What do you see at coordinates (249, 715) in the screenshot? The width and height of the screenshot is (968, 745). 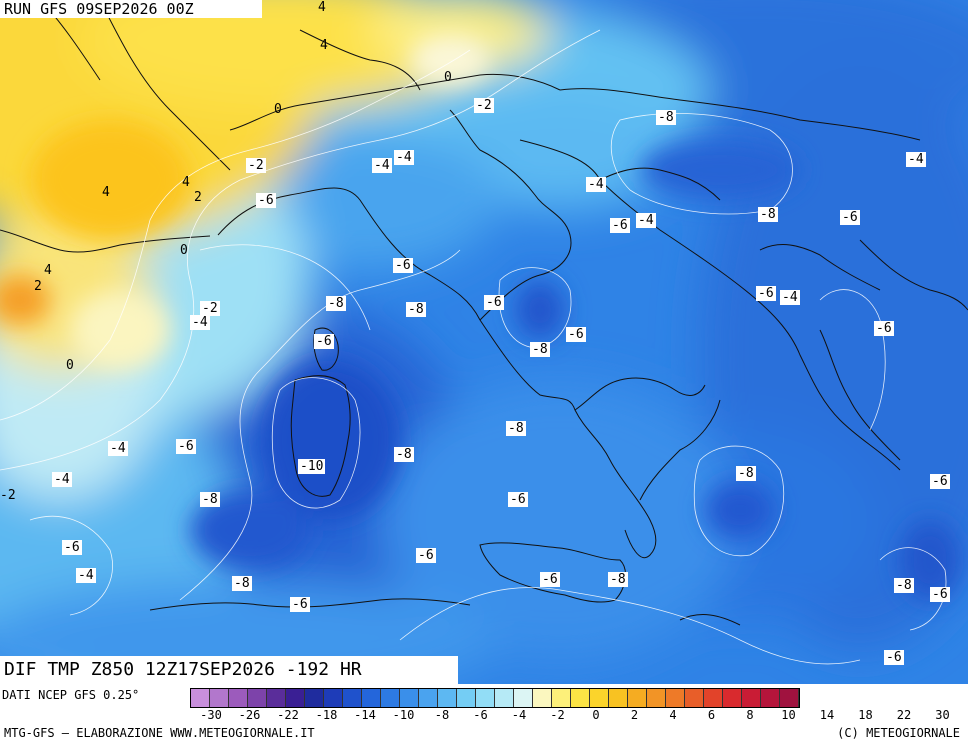 I see `legend-tick-label: -26` at bounding box center [249, 715].